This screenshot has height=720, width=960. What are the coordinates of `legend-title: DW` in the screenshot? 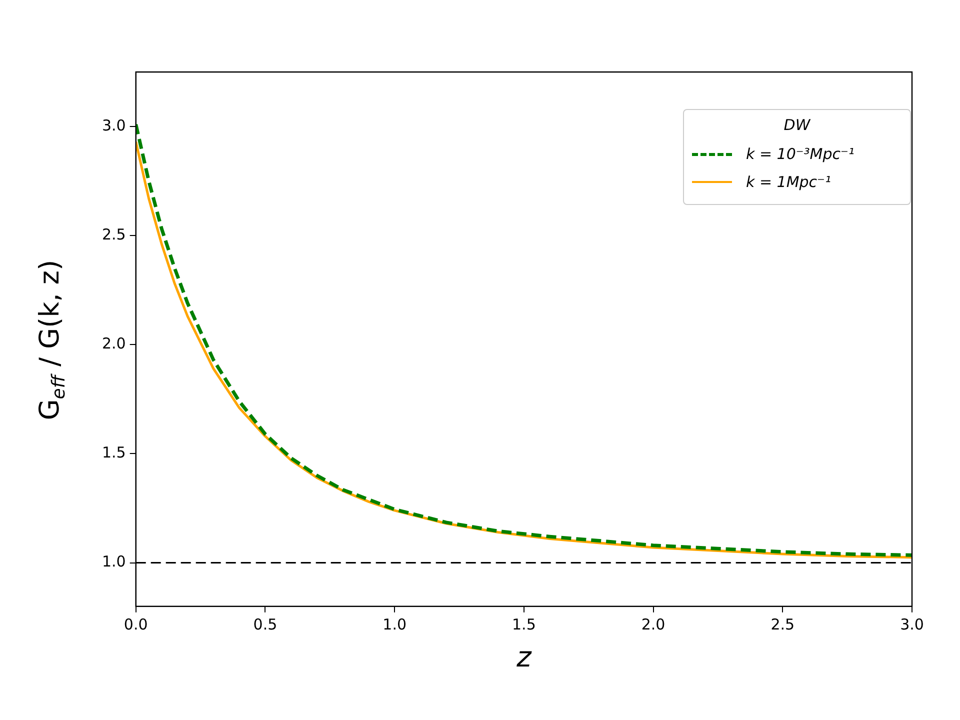 It's located at (797, 125).